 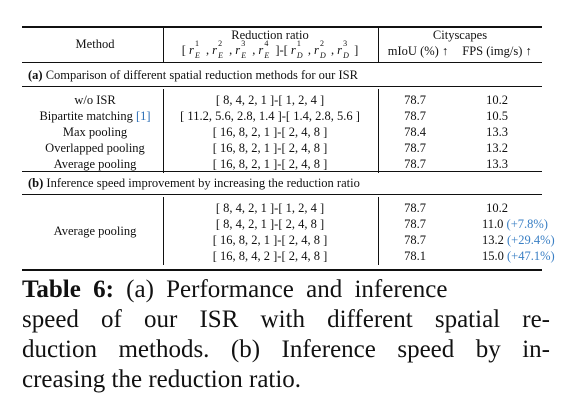 I want to click on fps-cell: 13.2, so click(x=497, y=147).